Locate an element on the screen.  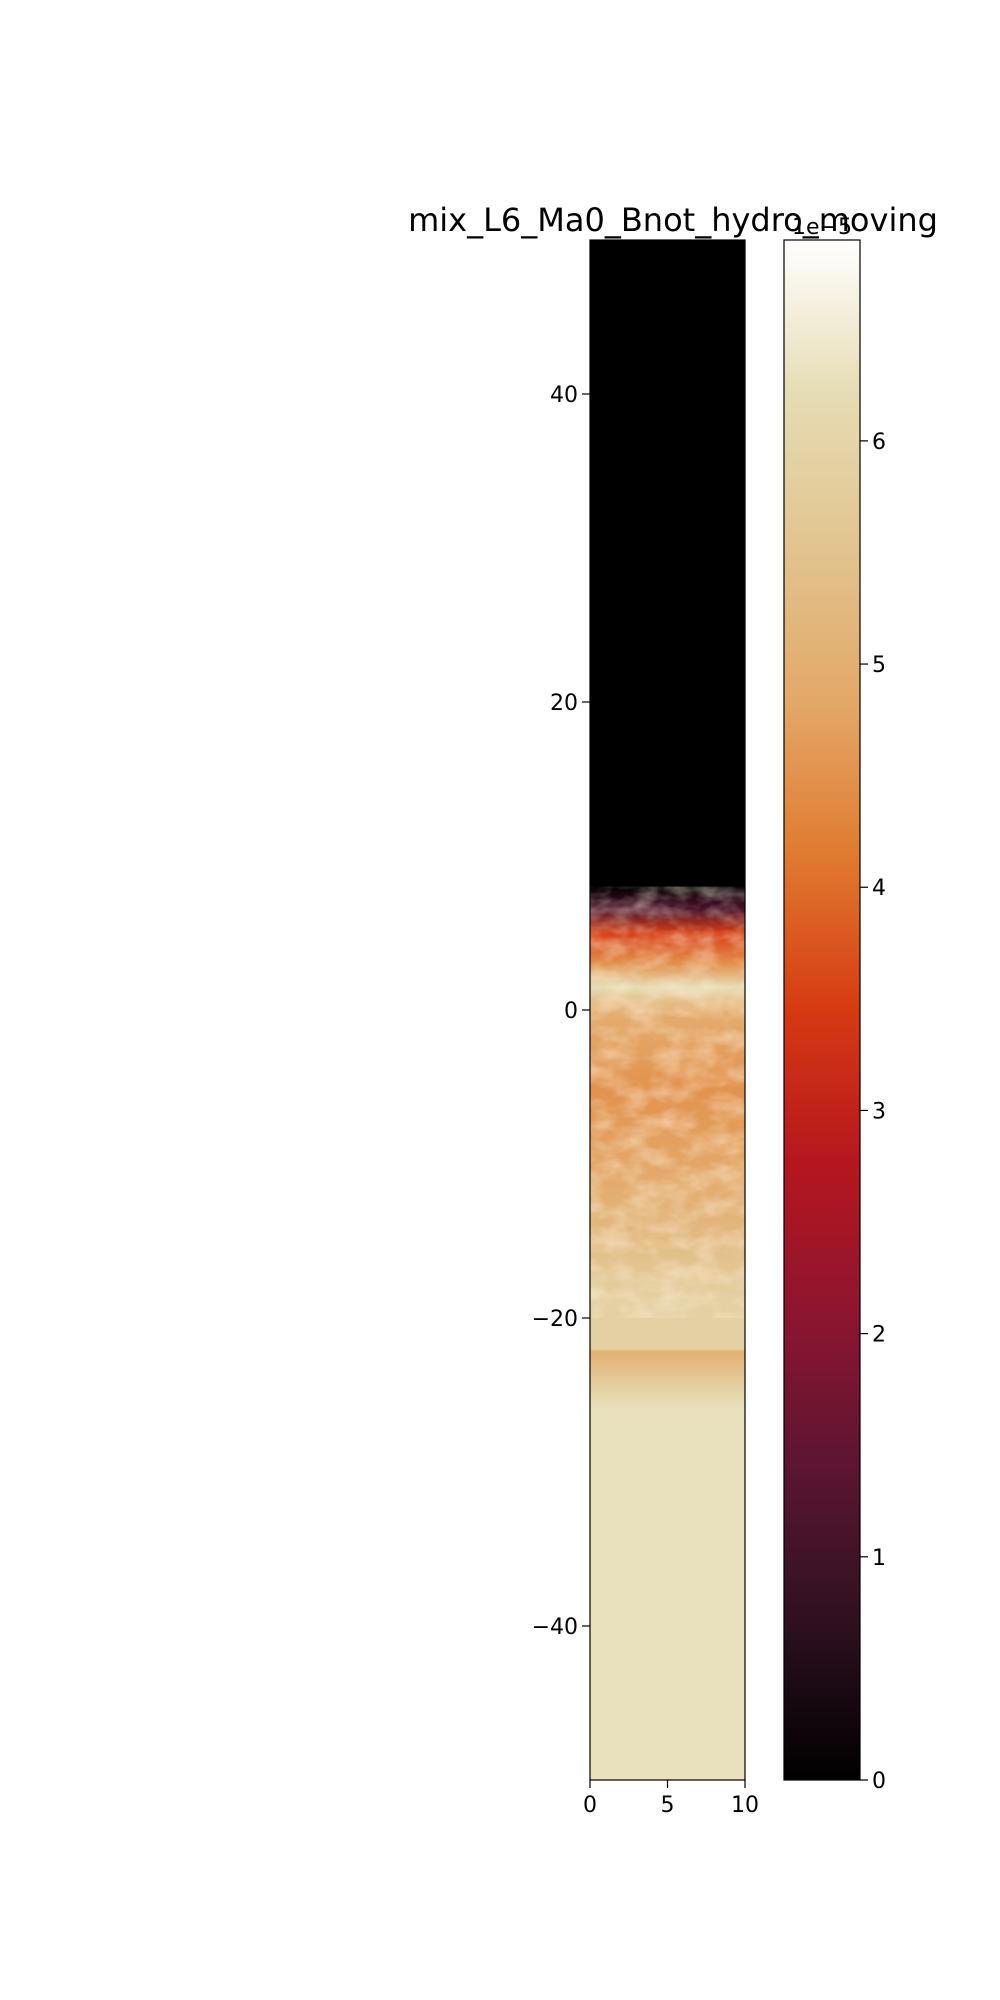
y-tick-label: 20 is located at coordinates (564, 703).